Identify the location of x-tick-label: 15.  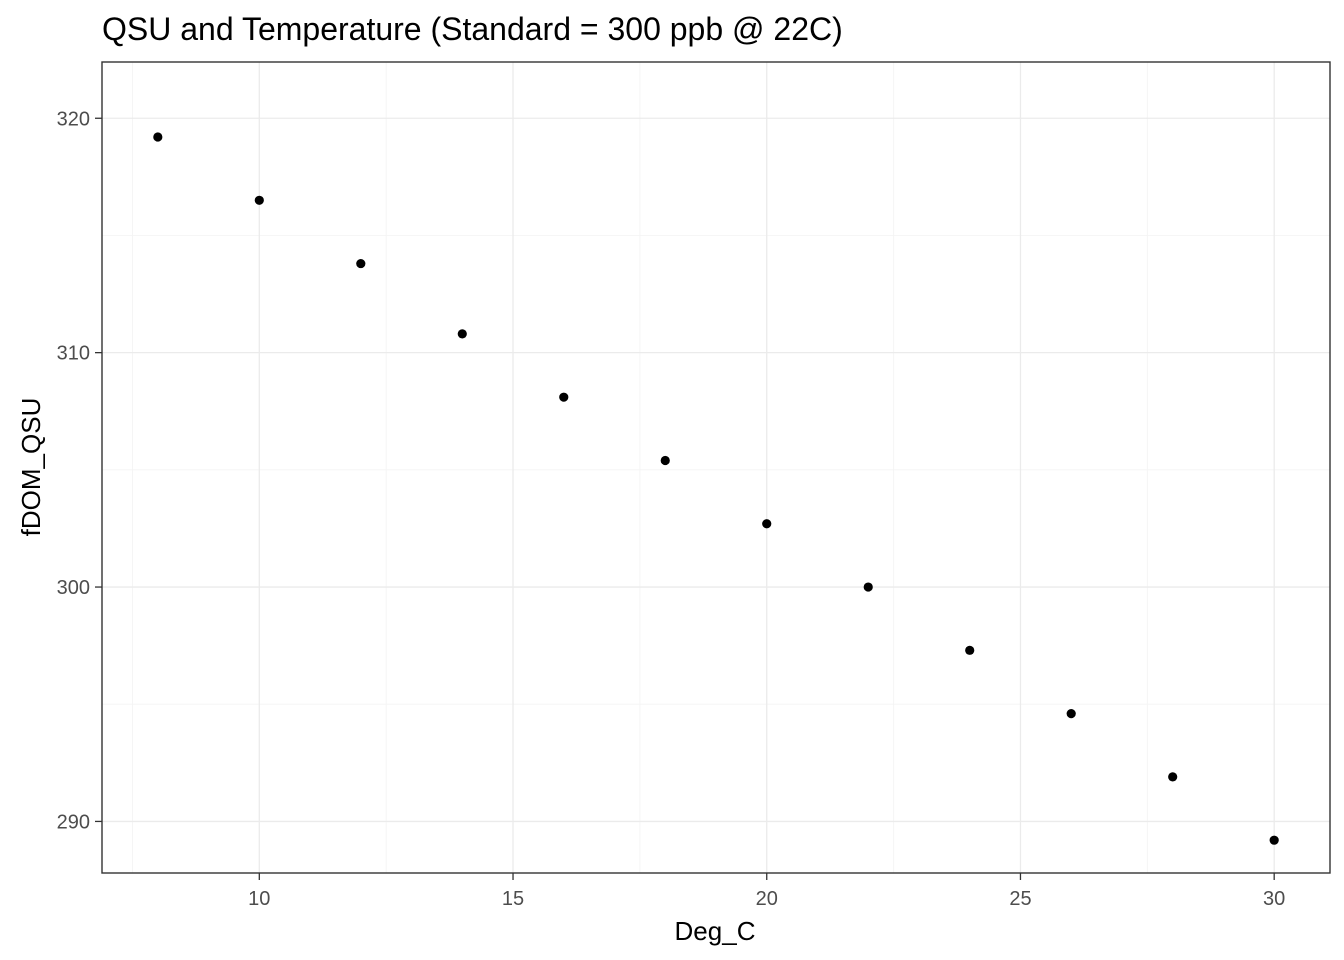
(513, 899).